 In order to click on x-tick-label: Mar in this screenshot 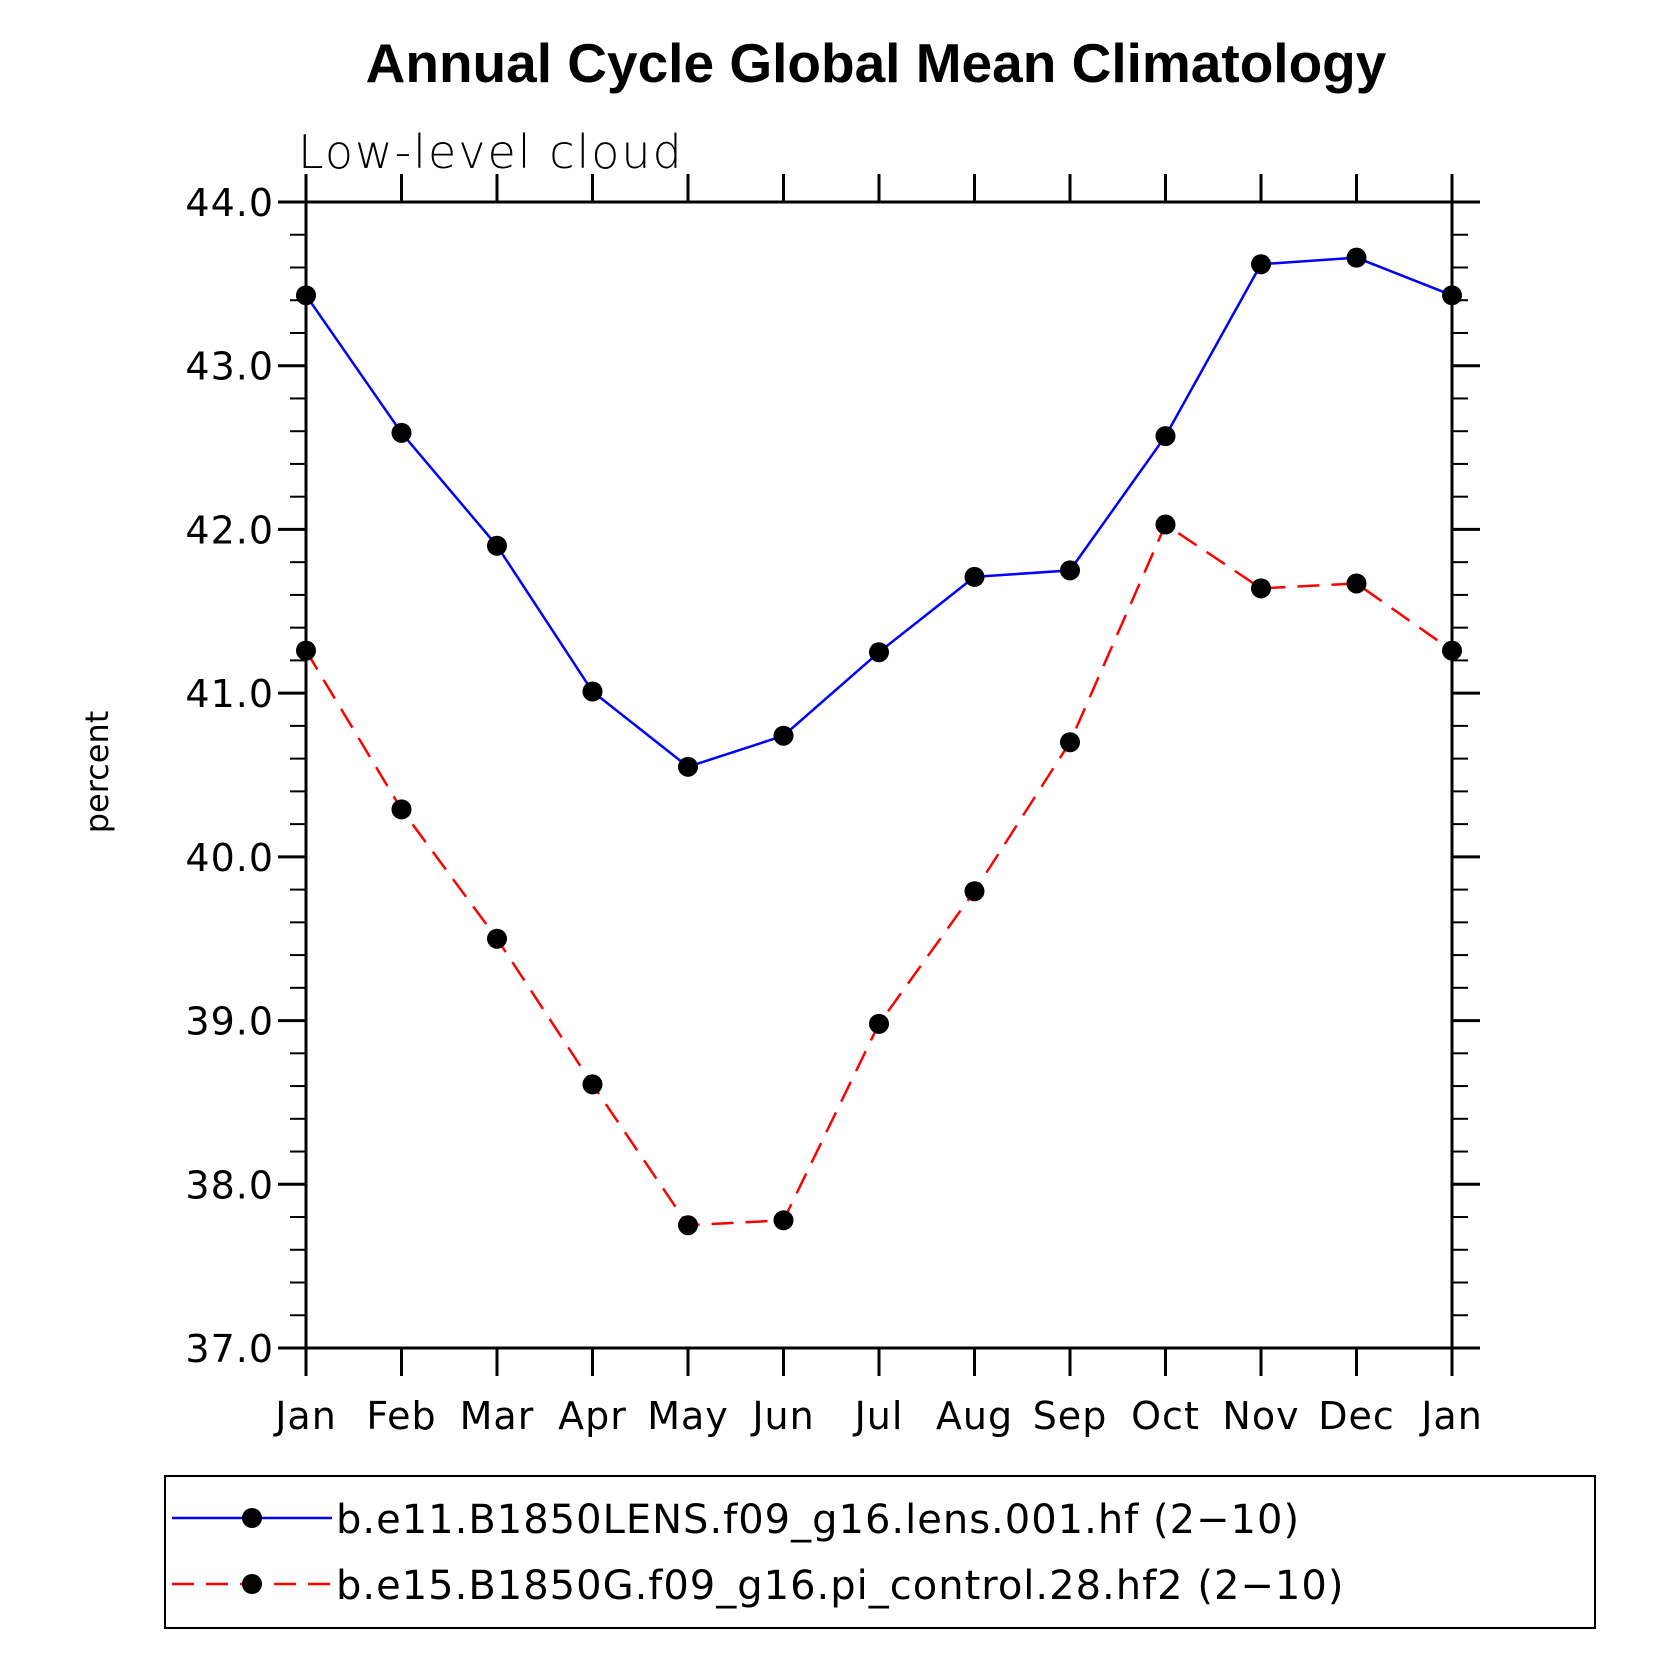, I will do `click(497, 1416)`.